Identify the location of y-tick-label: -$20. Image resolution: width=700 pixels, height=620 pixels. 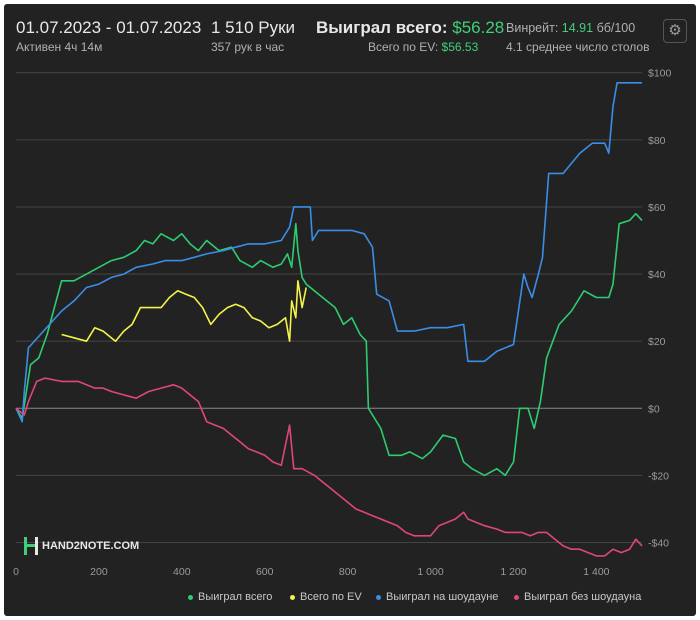
(658, 476).